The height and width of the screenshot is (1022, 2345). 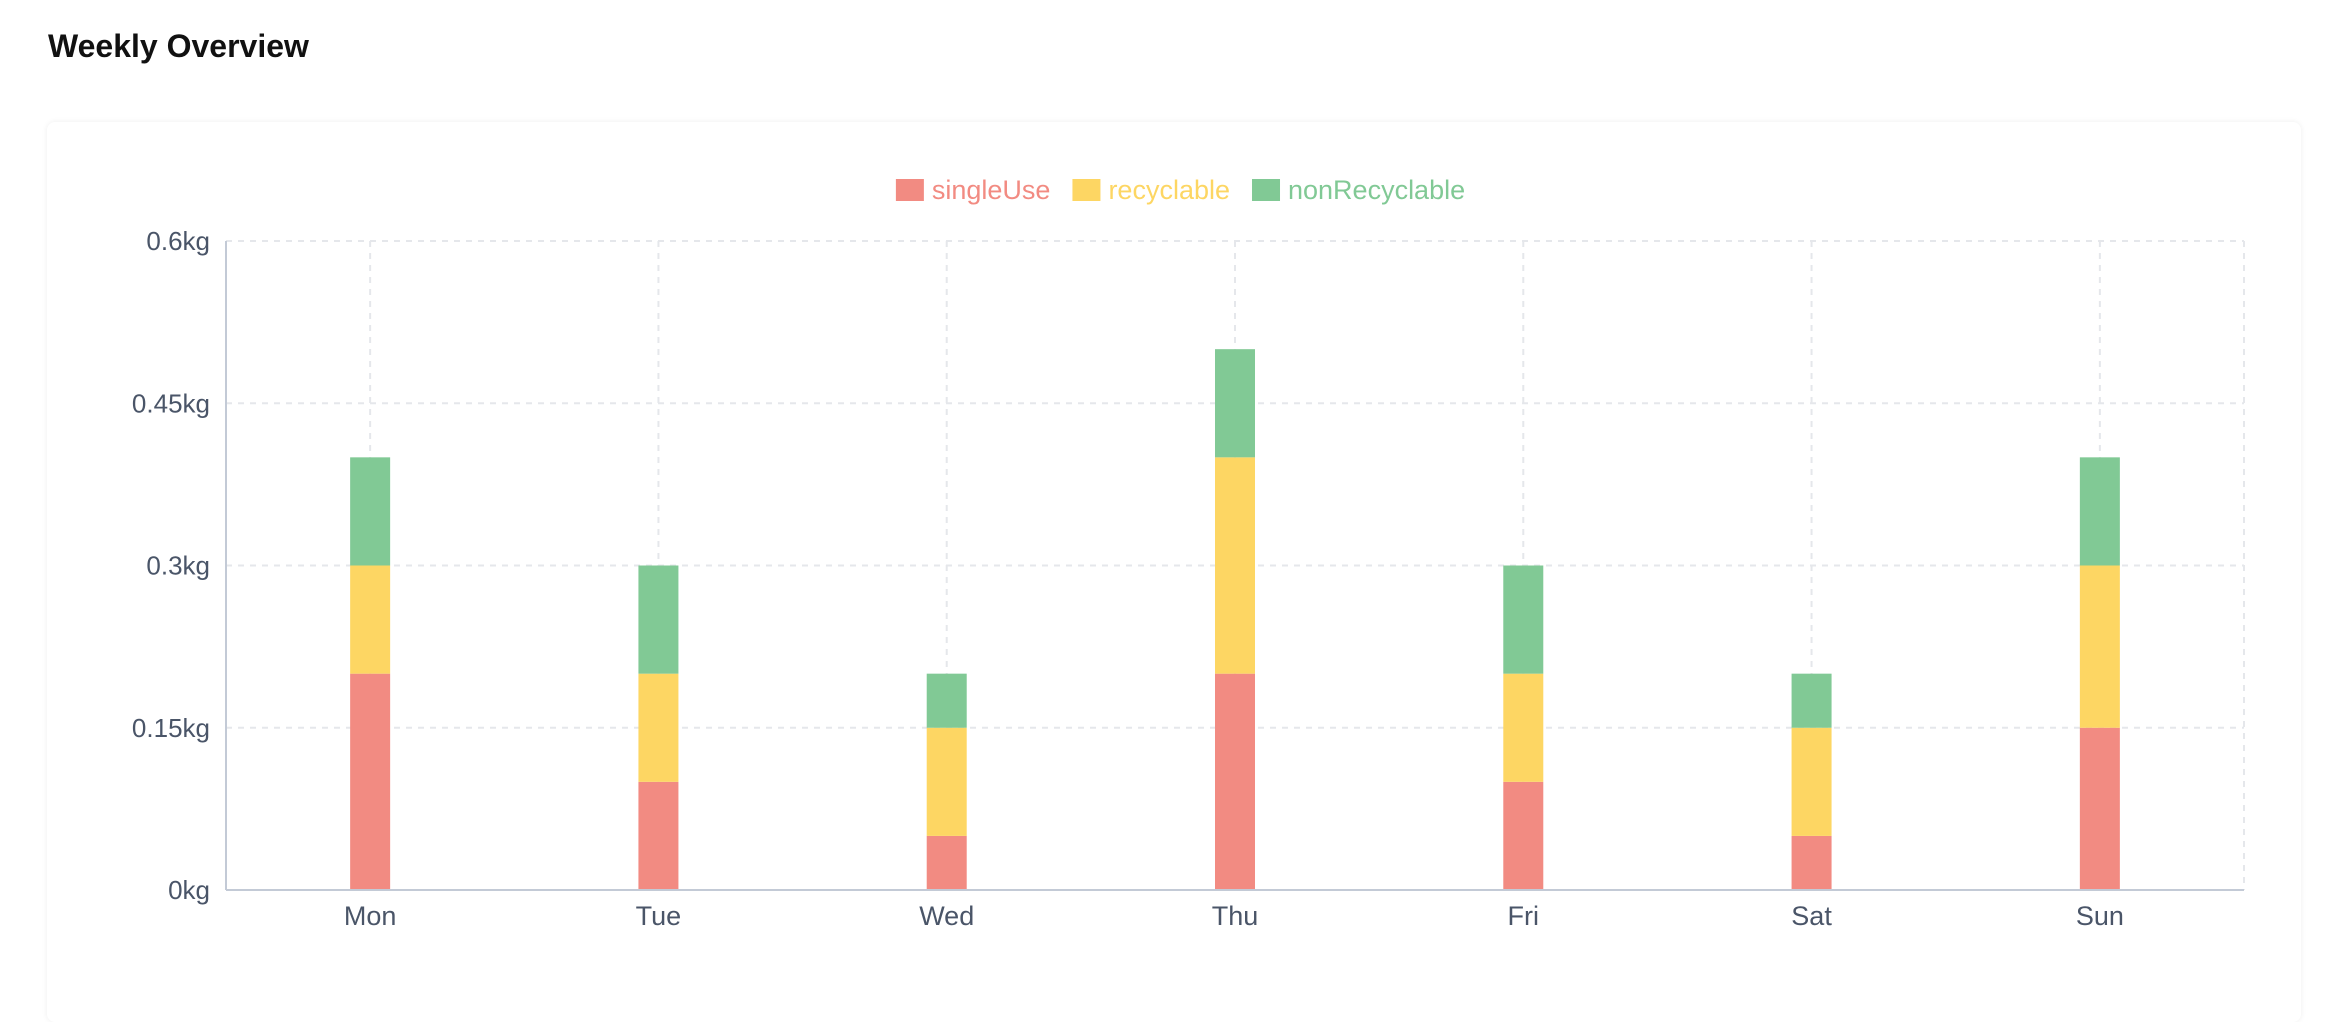 What do you see at coordinates (991, 190) in the screenshot?
I see `legend-label-singleUse: singleUse` at bounding box center [991, 190].